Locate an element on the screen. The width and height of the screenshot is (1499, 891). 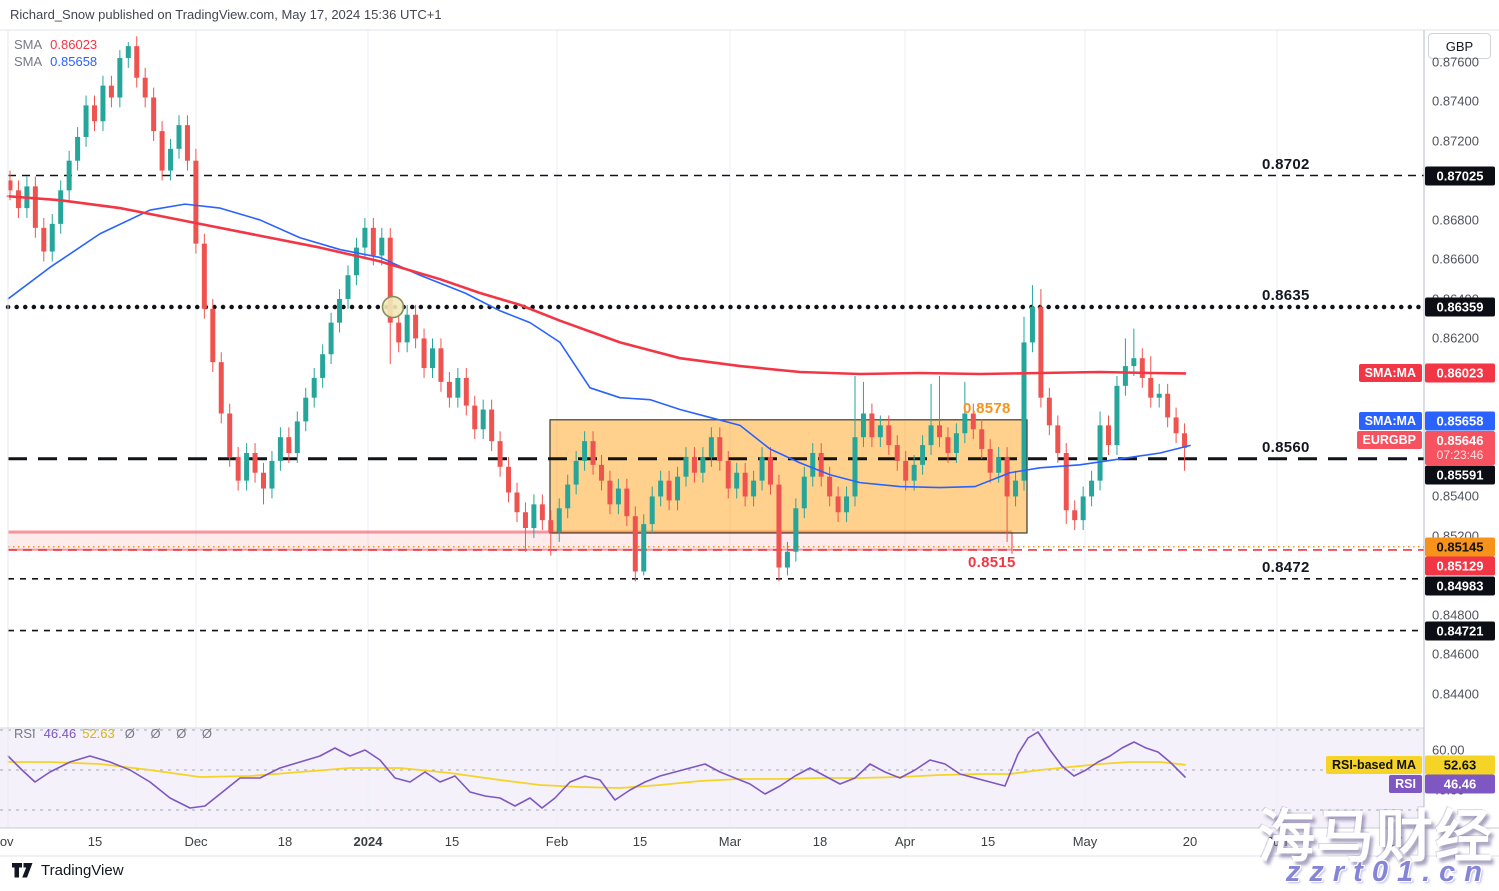
chart-level-label: 0.8472 is located at coordinates (1286, 567).